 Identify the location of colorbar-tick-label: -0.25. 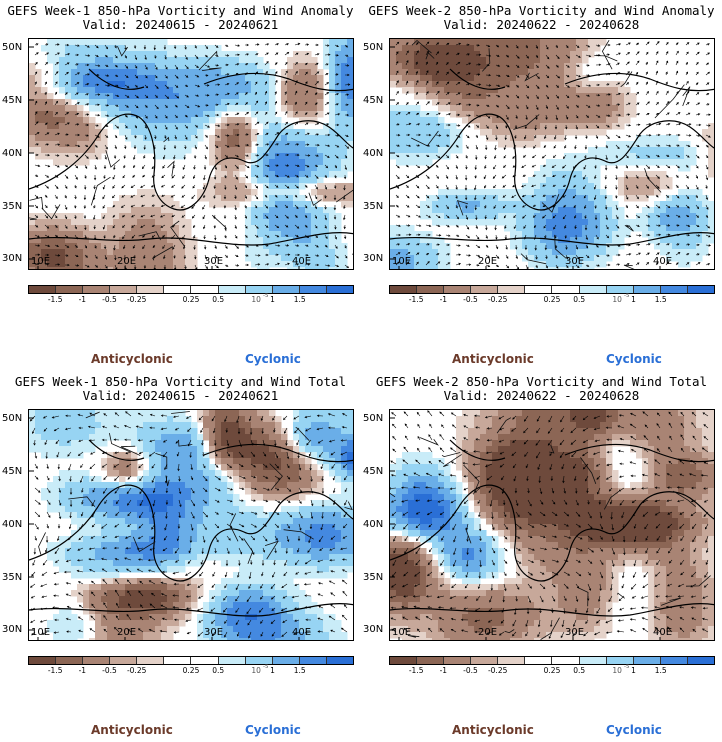
(136, 670).